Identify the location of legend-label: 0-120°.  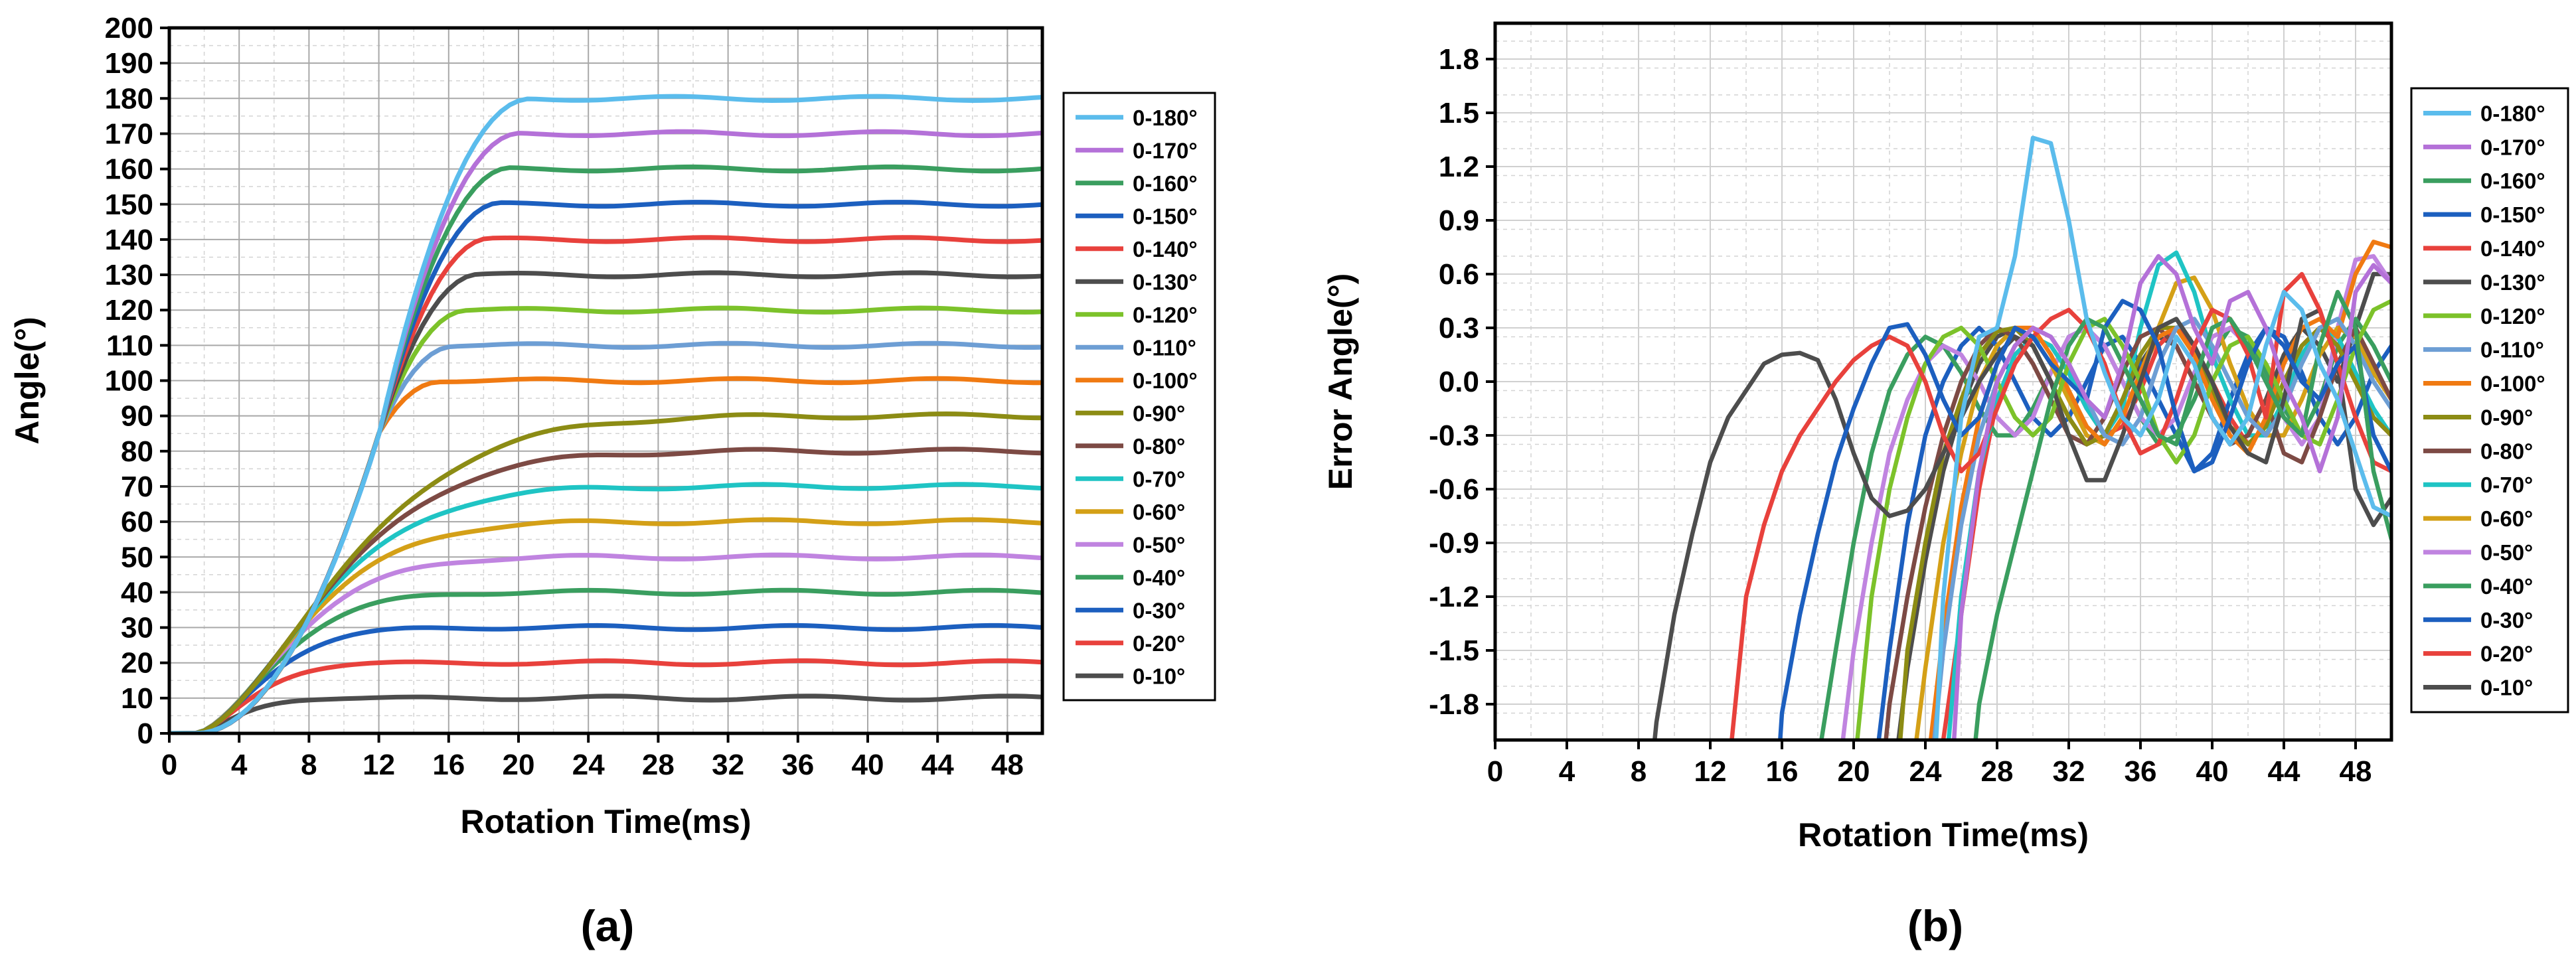
(2512, 316).